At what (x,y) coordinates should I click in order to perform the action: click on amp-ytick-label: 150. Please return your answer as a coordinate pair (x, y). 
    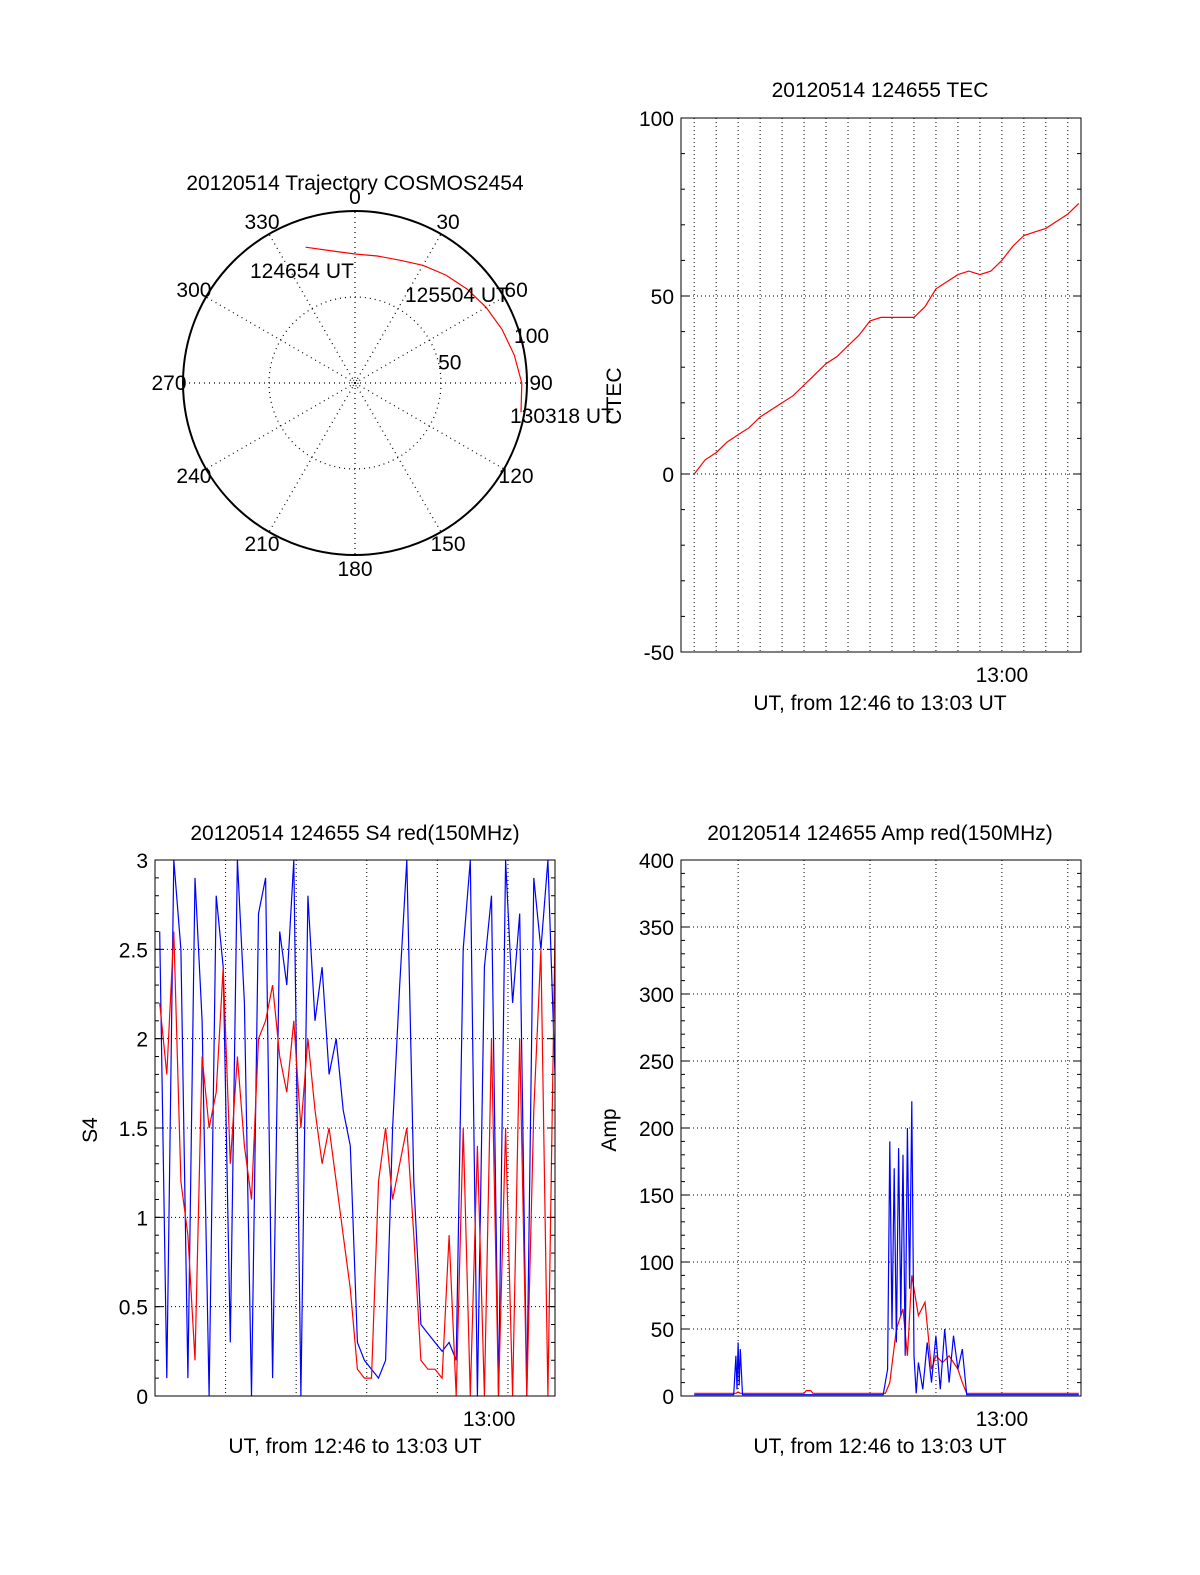
    Looking at the image, I should click on (656, 1196).